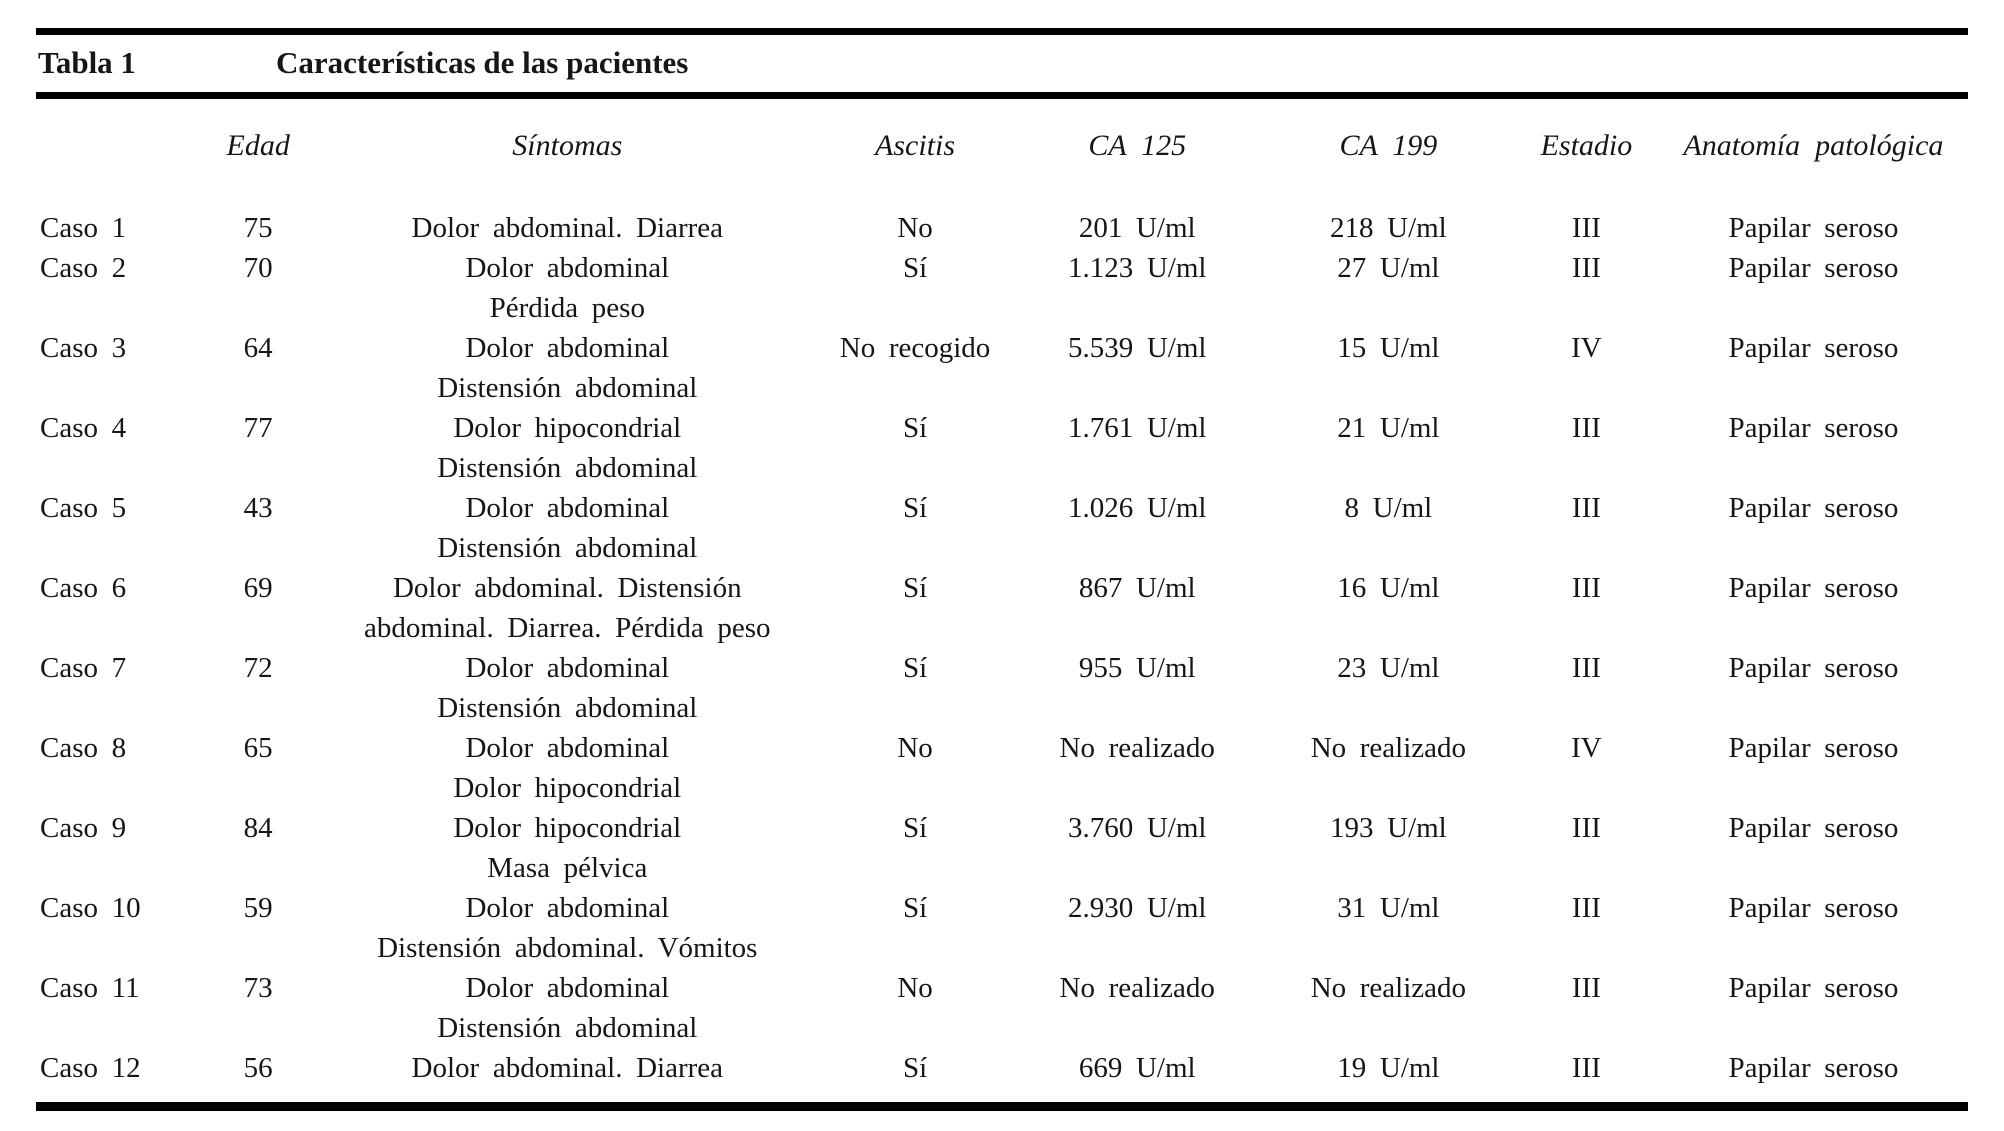 The image size is (2004, 1131). What do you see at coordinates (258, 268) in the screenshot?
I see `cell-edad: 70` at bounding box center [258, 268].